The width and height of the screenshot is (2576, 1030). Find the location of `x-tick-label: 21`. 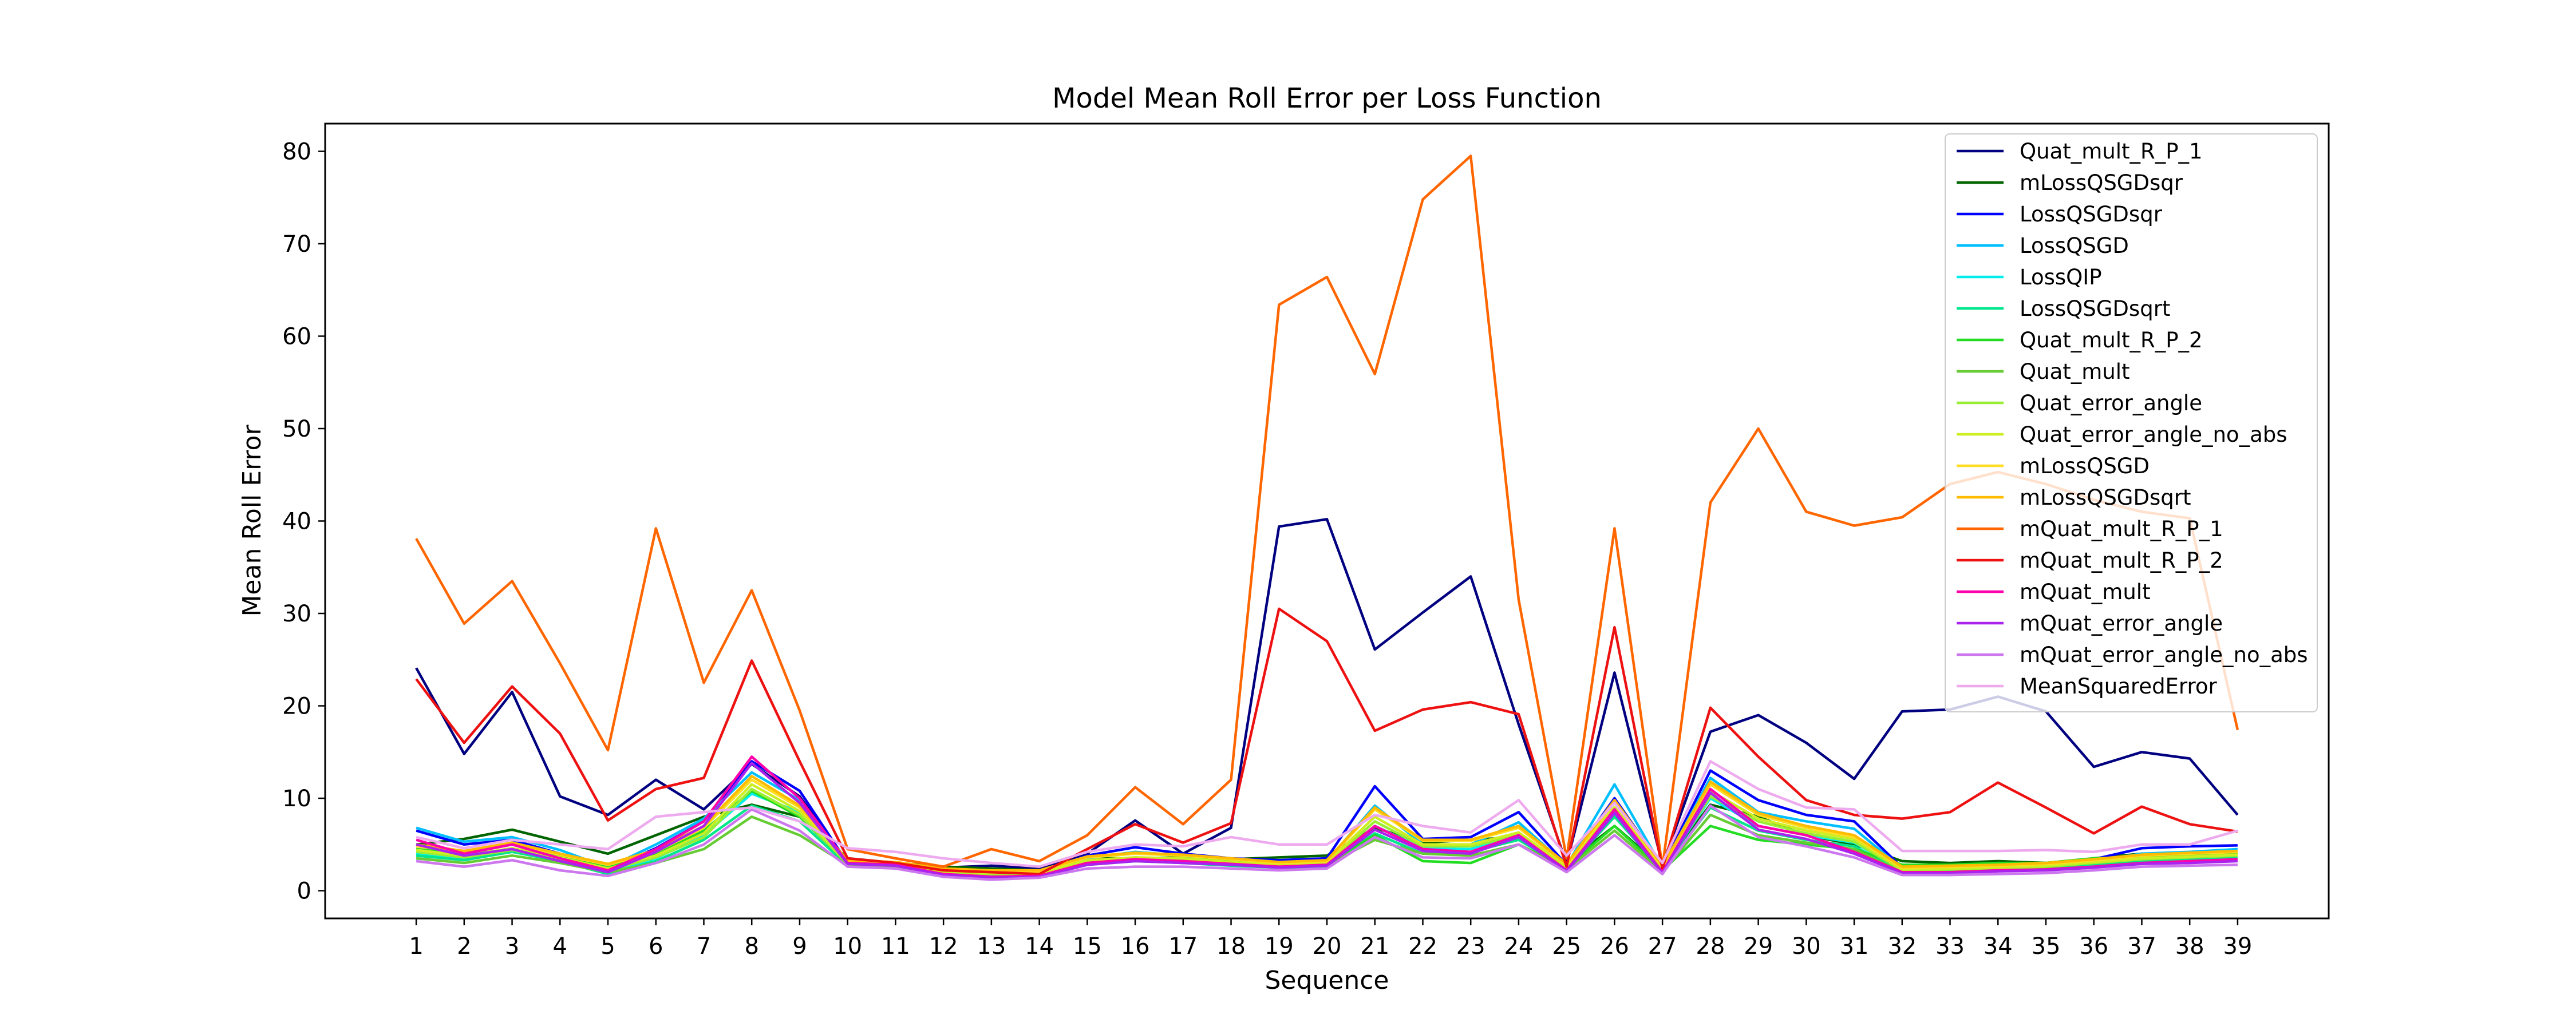

x-tick-label: 21 is located at coordinates (1374, 946).